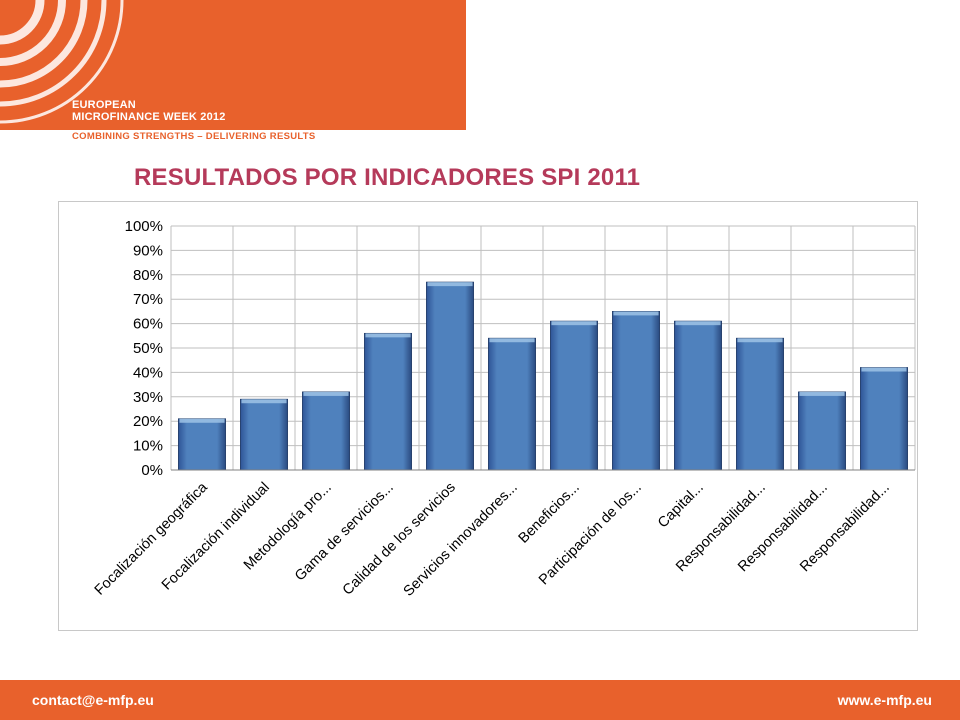 The height and width of the screenshot is (720, 960). What do you see at coordinates (148, 372) in the screenshot?
I see `y-tick-label: 40%` at bounding box center [148, 372].